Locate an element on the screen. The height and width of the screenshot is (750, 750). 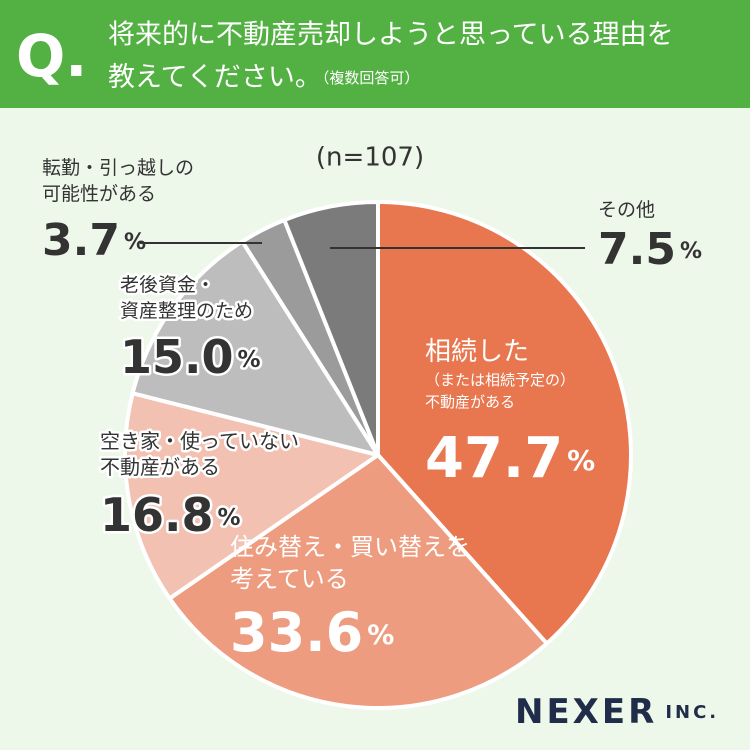
value-label: 16.8% is located at coordinates (170, 515).